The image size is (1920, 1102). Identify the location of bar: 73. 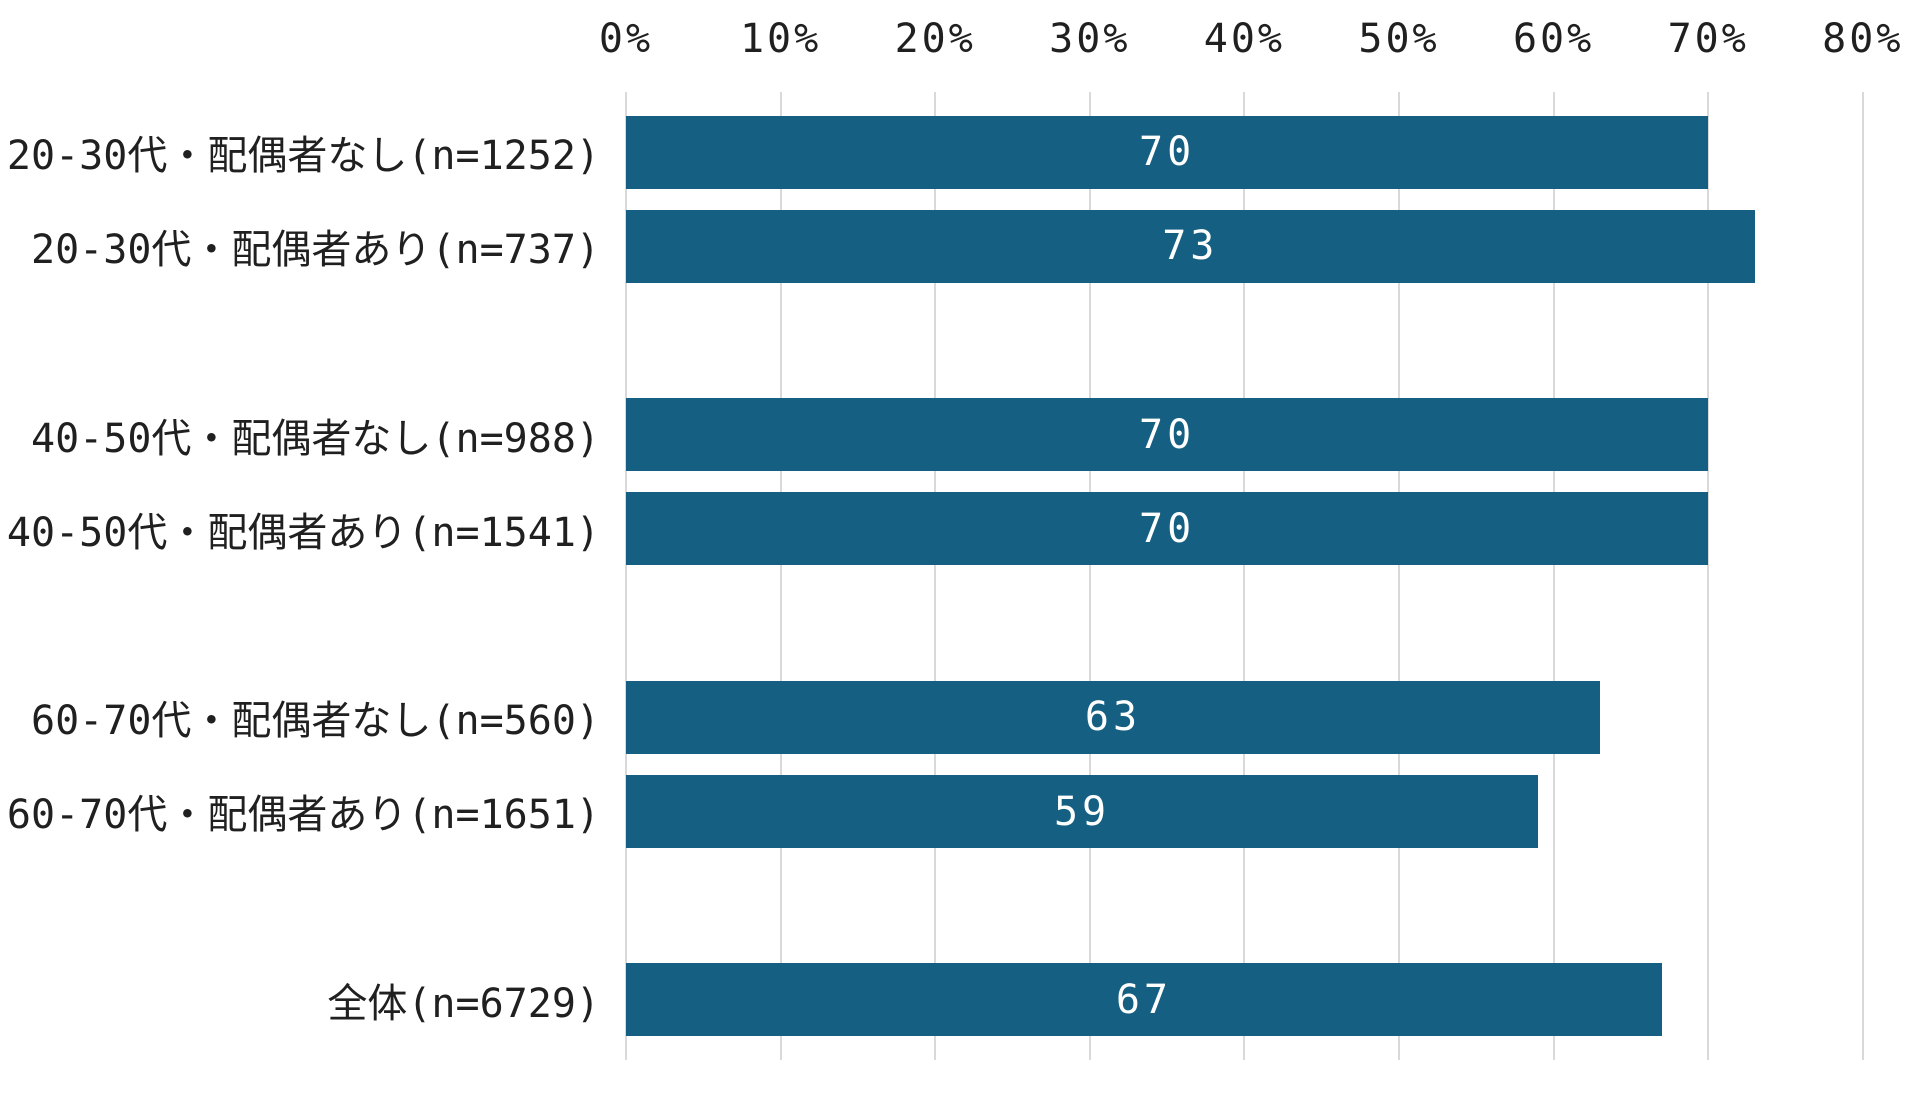
(1190, 246).